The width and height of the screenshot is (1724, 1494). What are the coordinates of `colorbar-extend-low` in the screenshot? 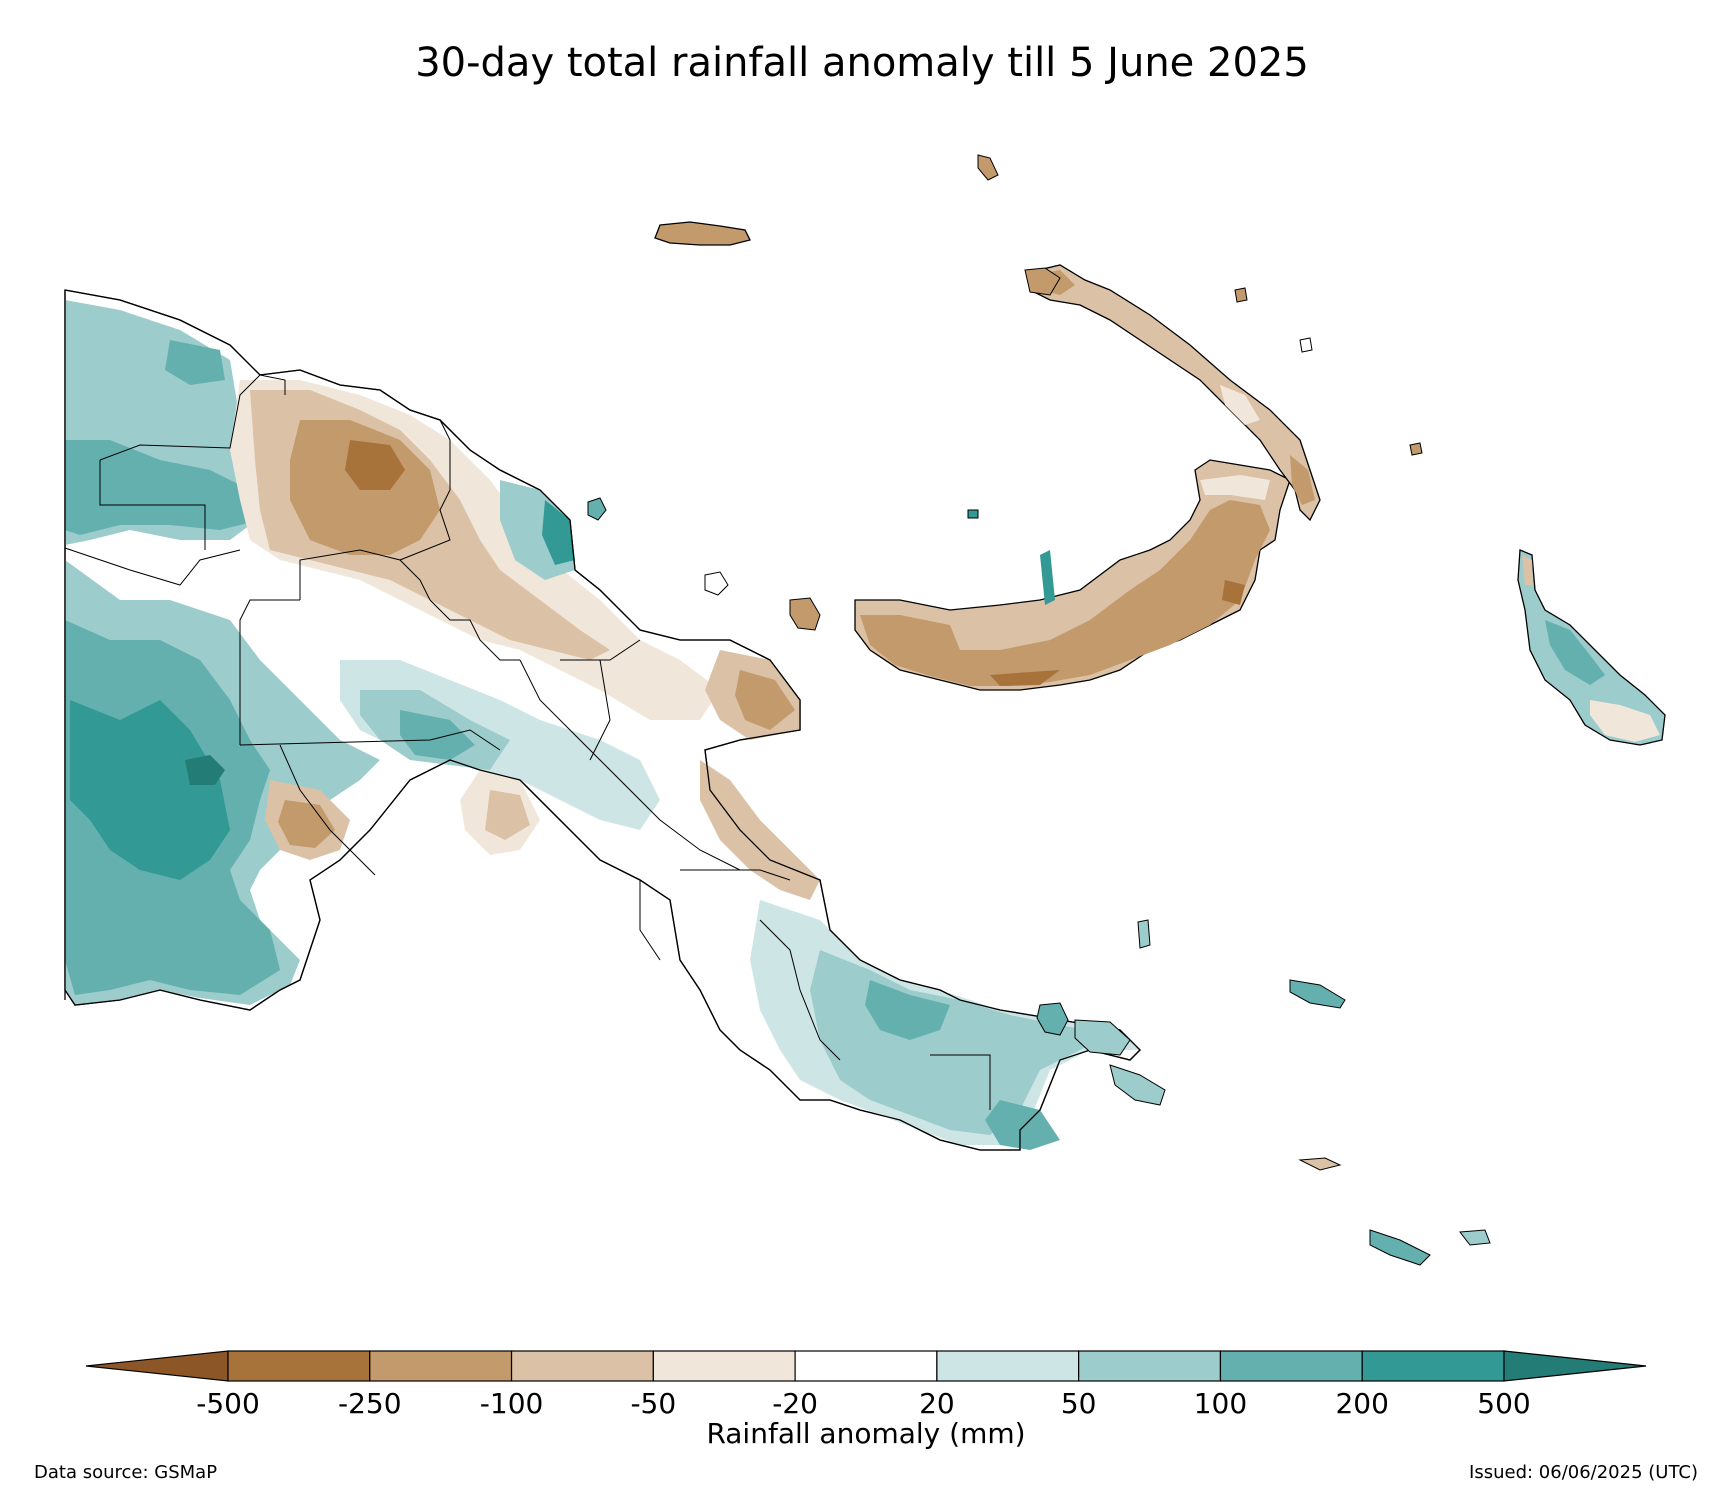 It's located at (157, 1366).